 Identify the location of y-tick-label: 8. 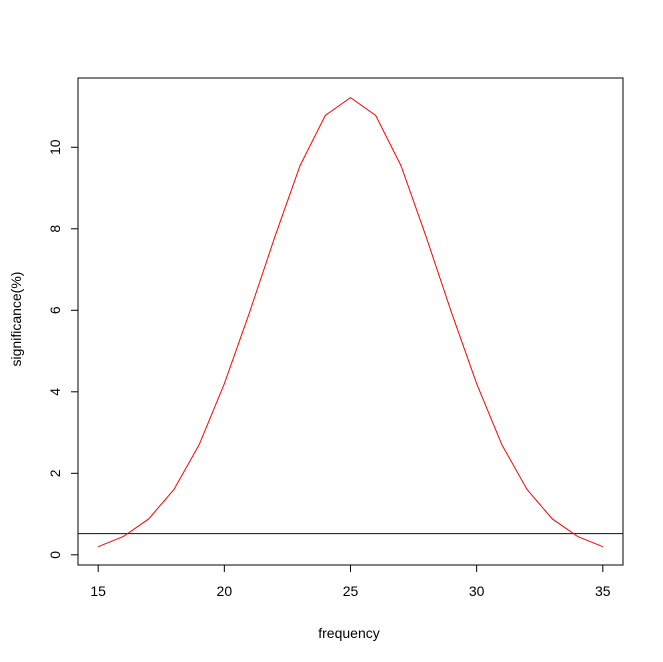
(55, 229).